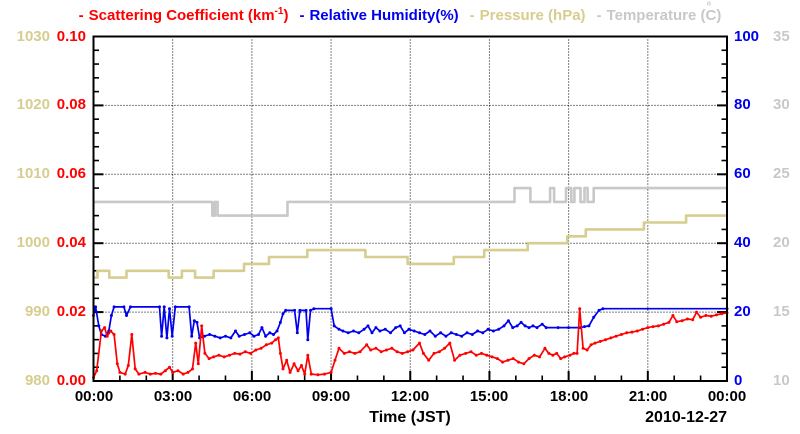 This screenshot has width=800, height=434. I want to click on date-label: 2010-12-27, so click(686, 417).